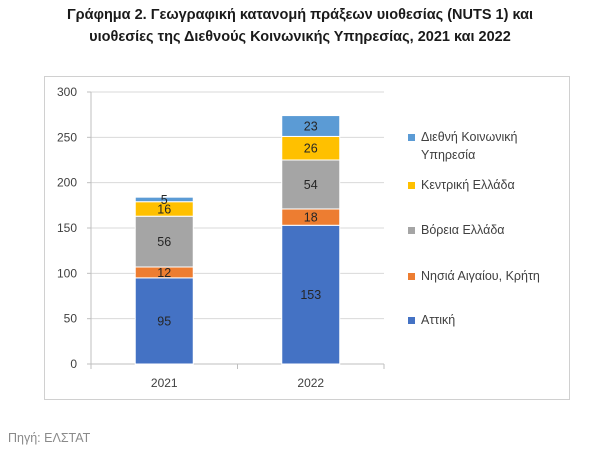 Image resolution: width=600 pixels, height=466 pixels. Describe the element at coordinates (239, 224) in the screenshot. I see `bar-labels: 95 12 56 165 153 18 54 26 23` at that location.